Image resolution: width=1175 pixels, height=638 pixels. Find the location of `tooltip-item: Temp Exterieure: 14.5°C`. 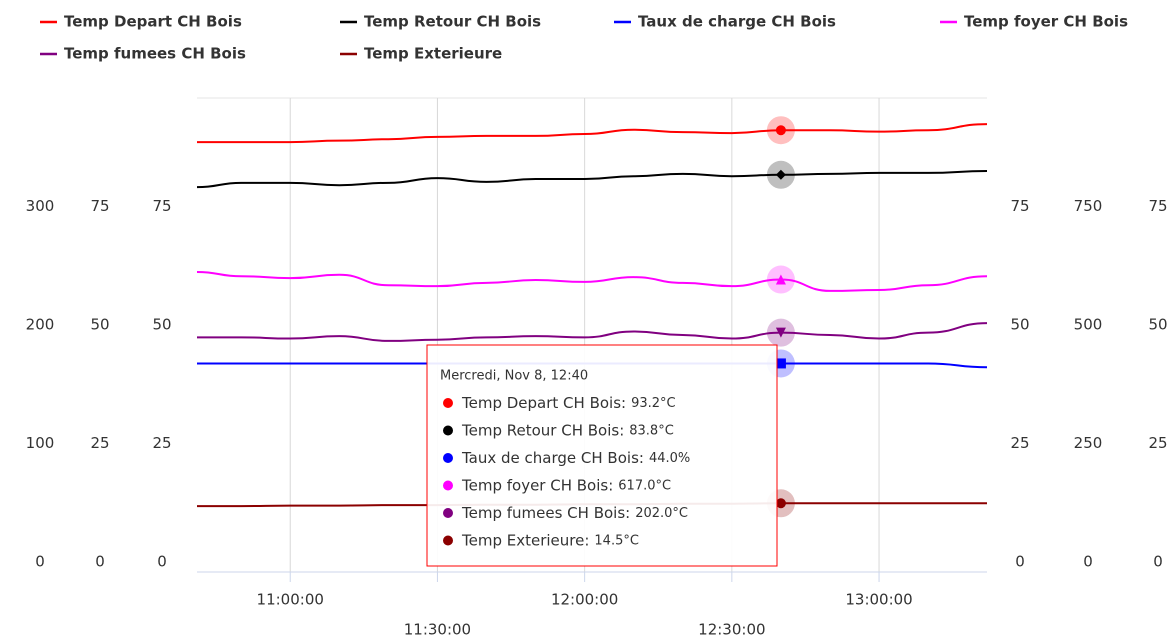

tooltip-item: Temp Exterieure: 14.5°C is located at coordinates (550, 540).